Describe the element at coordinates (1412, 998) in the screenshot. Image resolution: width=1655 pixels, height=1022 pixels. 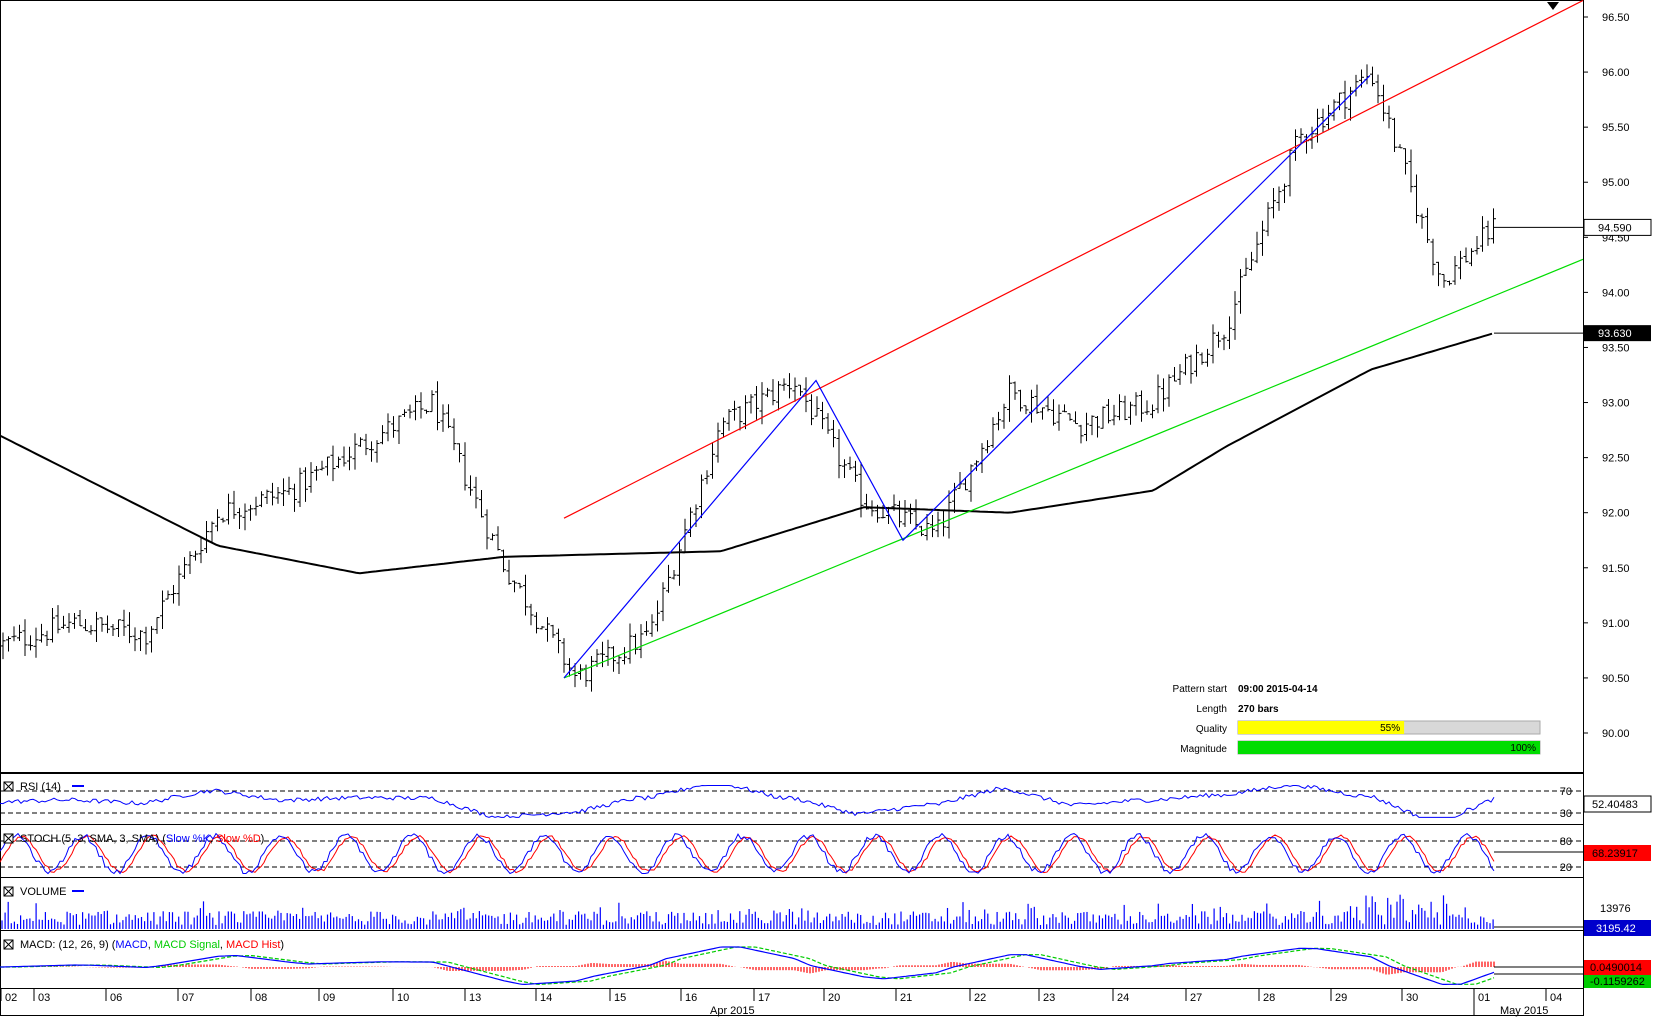
I see `day-tick-label: 30` at that location.